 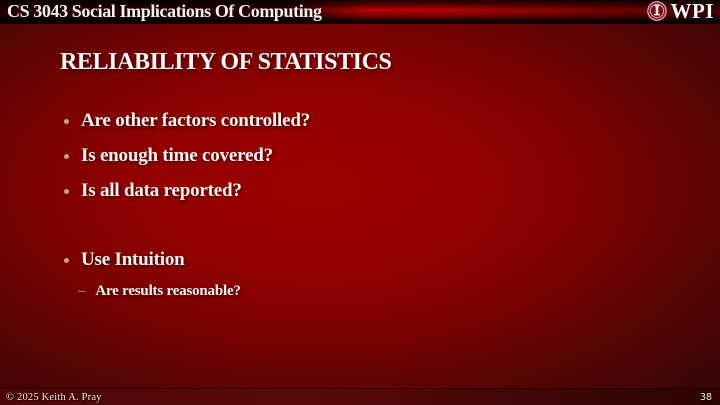 I want to click on bullet-item: Is enough time covered?, so click(x=187, y=155).